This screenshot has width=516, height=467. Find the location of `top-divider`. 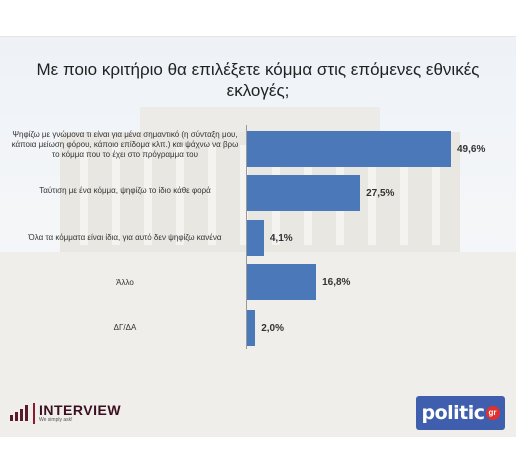

top-divider is located at coordinates (258, 36).